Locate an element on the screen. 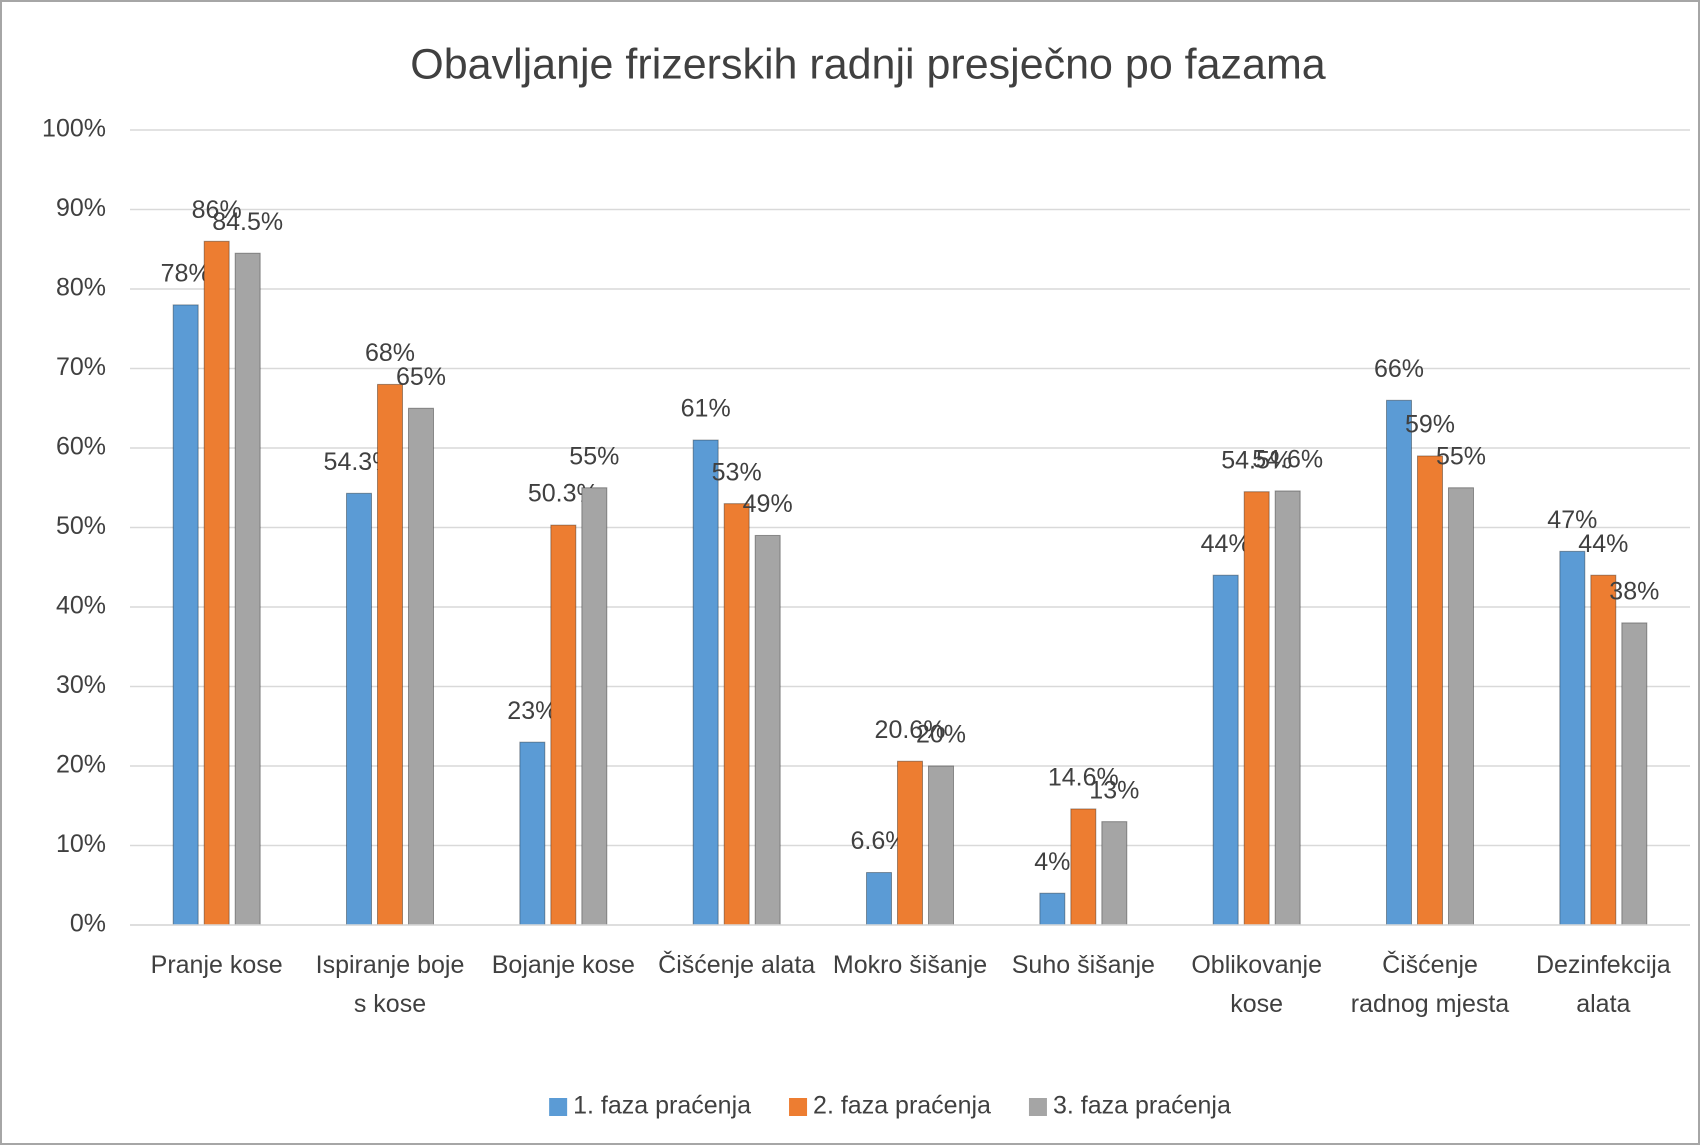  data-label: 53% is located at coordinates (737, 472).